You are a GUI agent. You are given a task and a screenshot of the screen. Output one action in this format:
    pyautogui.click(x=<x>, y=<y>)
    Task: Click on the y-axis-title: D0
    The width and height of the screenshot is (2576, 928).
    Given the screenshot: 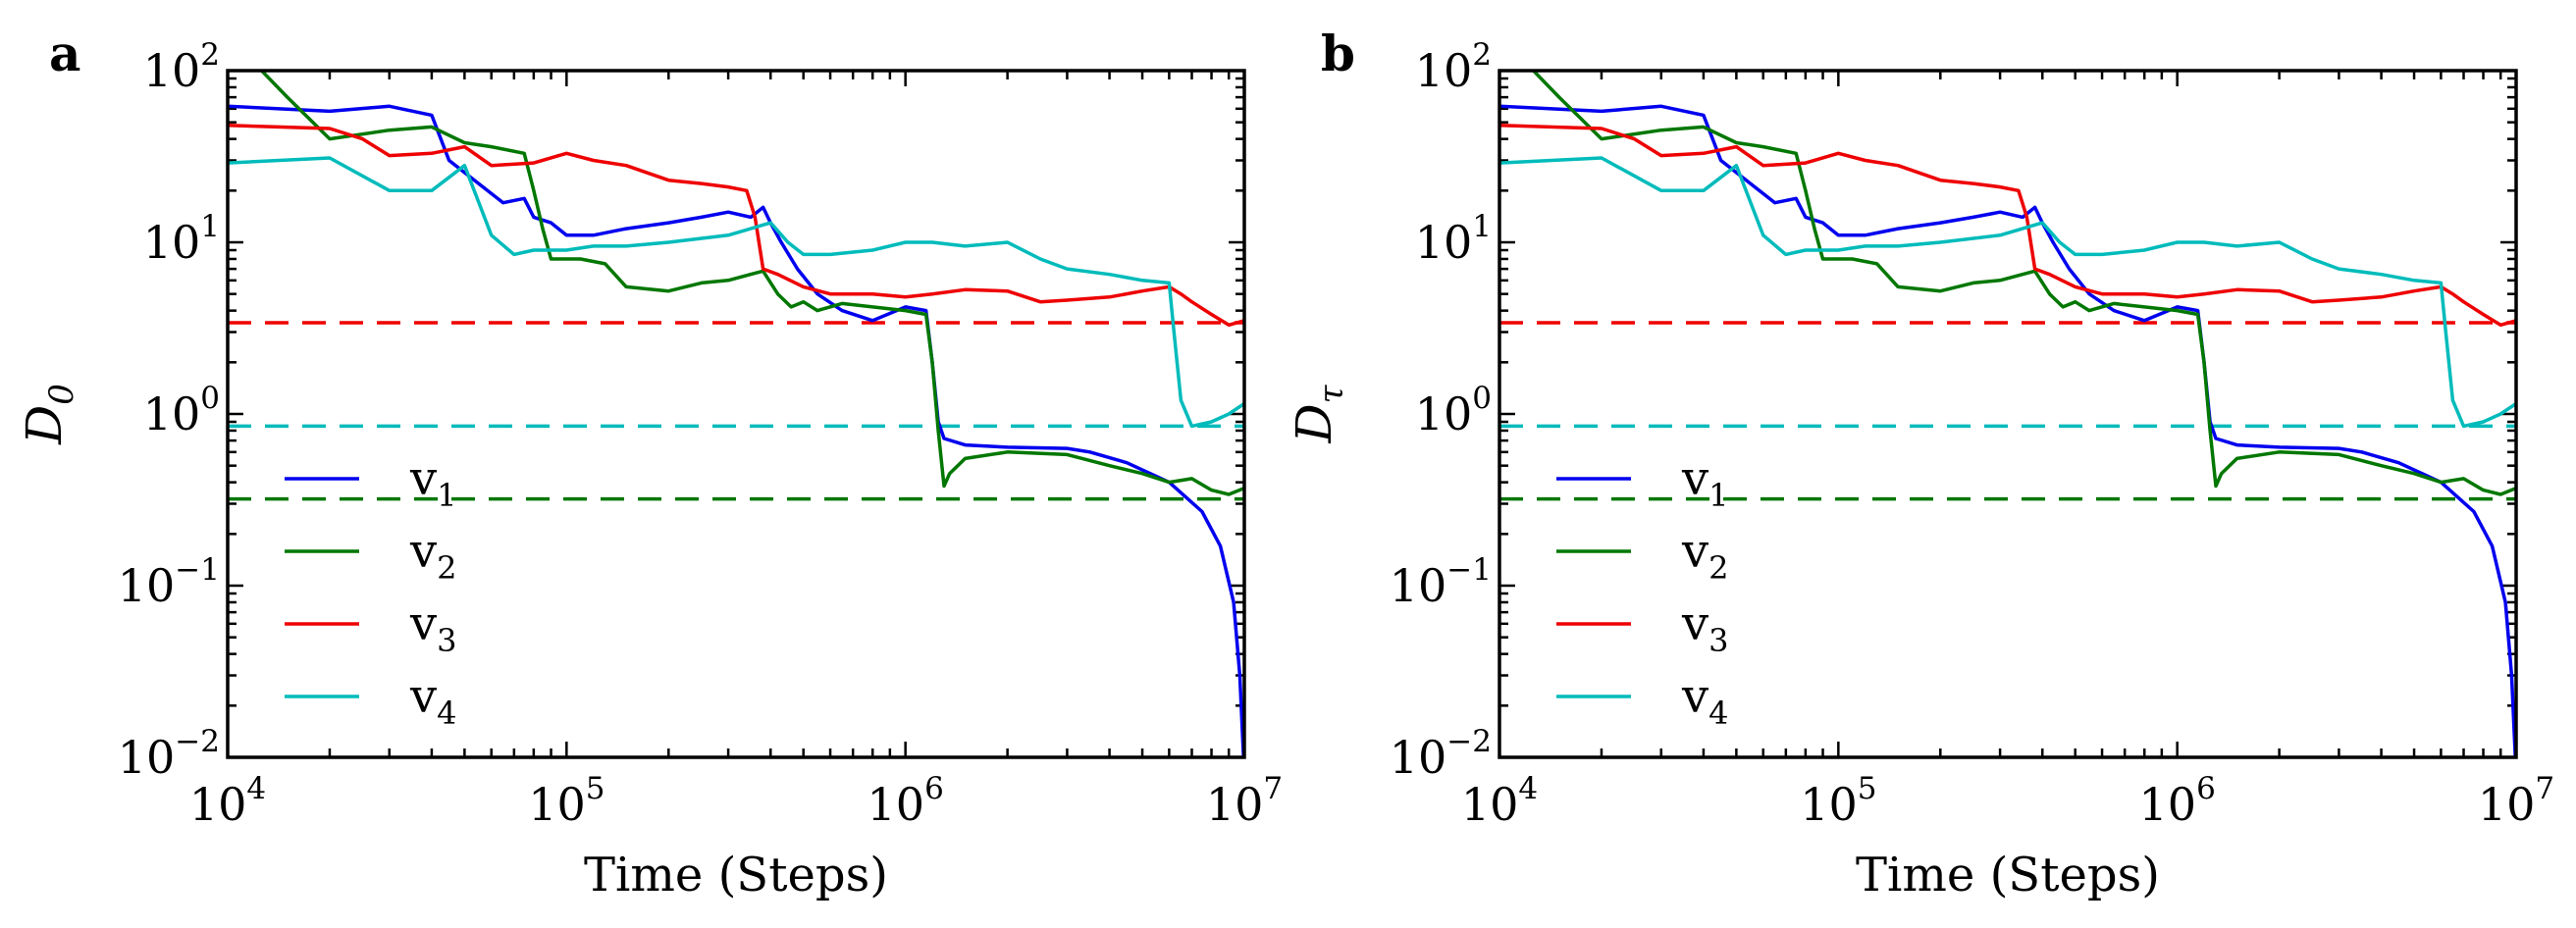 What is the action you would take?
    pyautogui.click(x=48, y=414)
    